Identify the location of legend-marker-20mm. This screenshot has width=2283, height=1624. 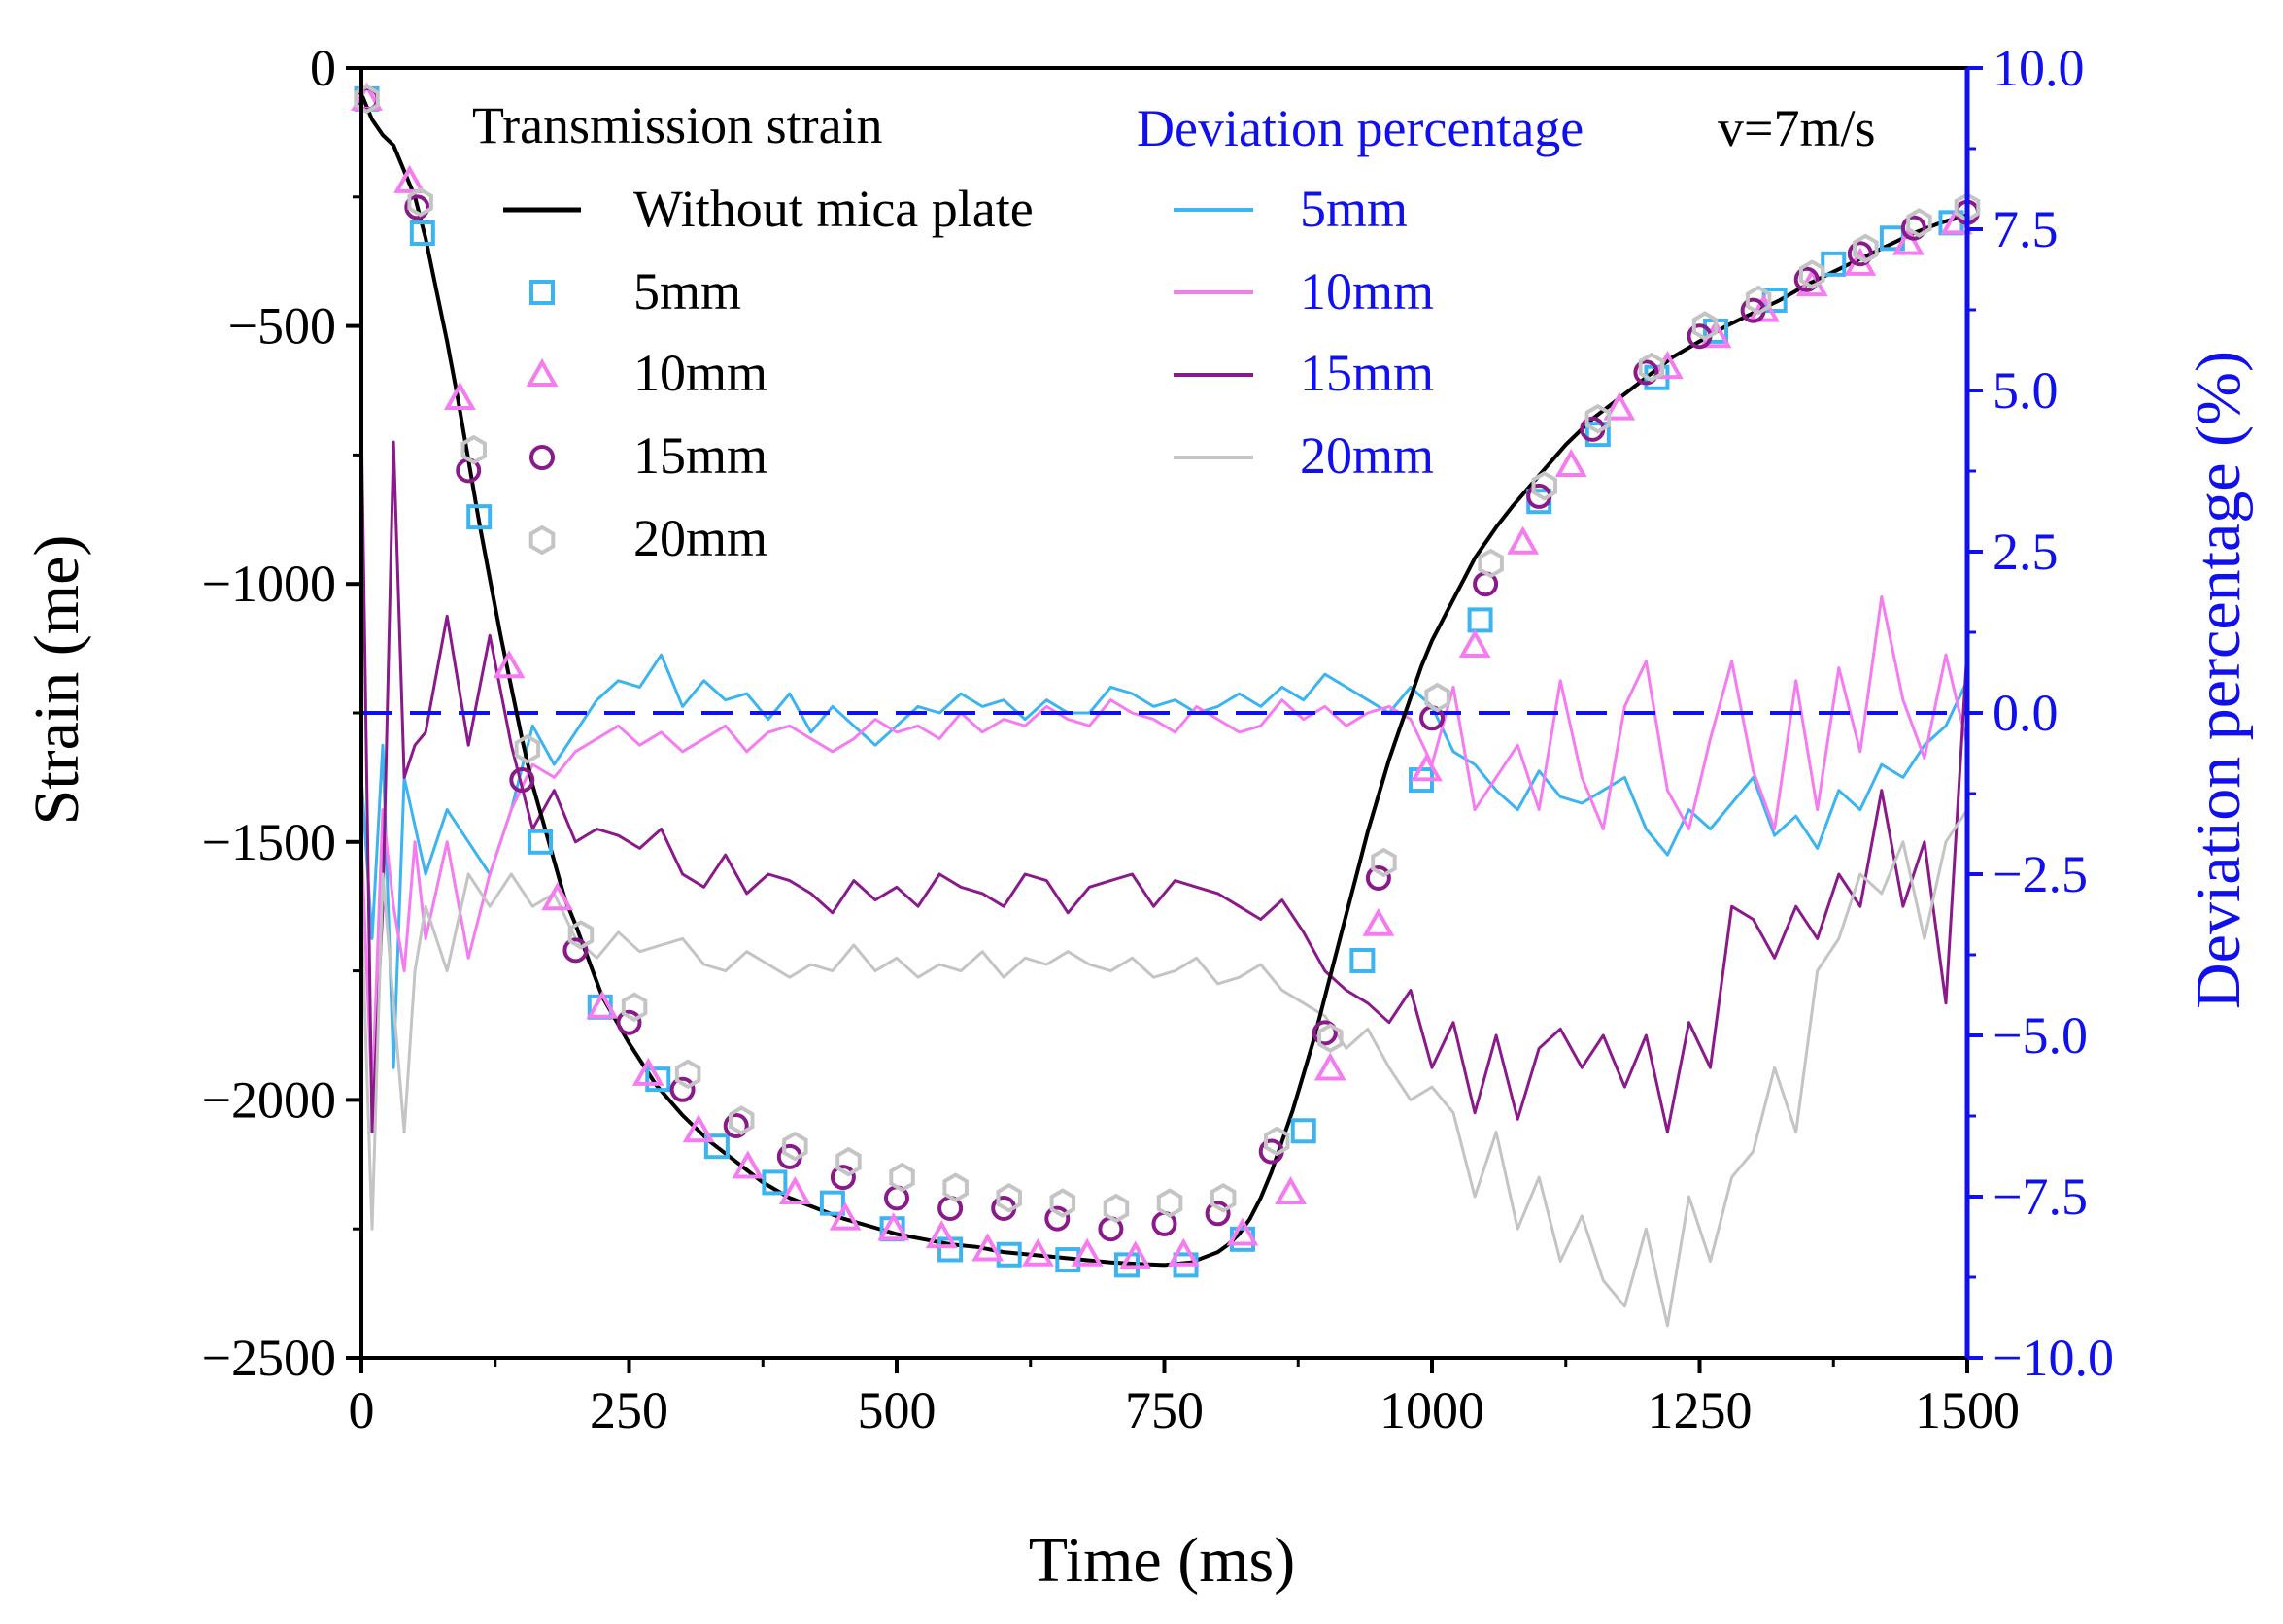
(542, 540).